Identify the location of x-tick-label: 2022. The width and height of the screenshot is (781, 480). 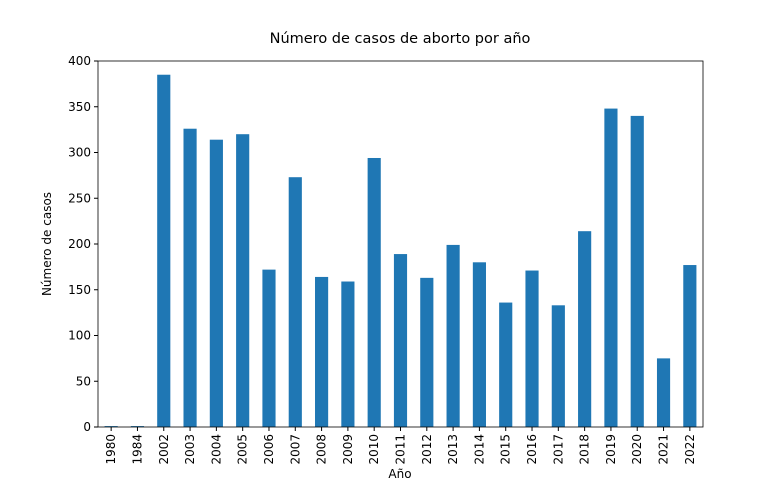
(690, 449).